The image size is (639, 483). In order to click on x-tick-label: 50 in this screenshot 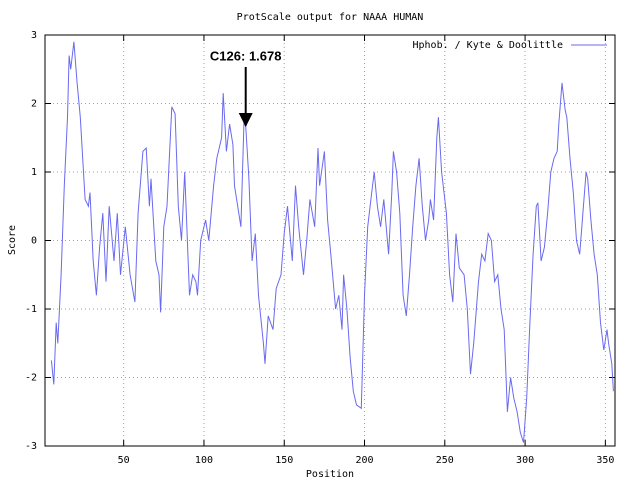, I will do `click(124, 460)`.